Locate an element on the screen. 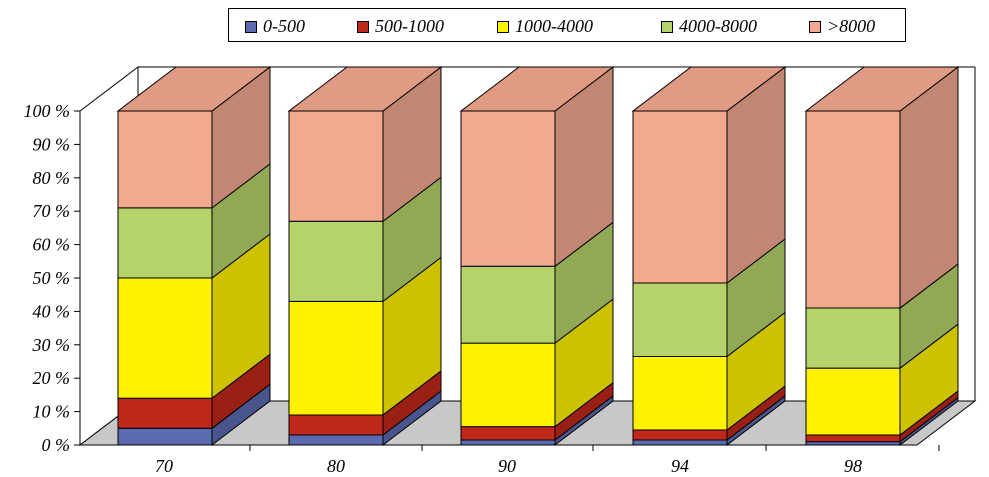 This screenshot has width=989, height=477. legend-label: 0-500 is located at coordinates (284, 26).